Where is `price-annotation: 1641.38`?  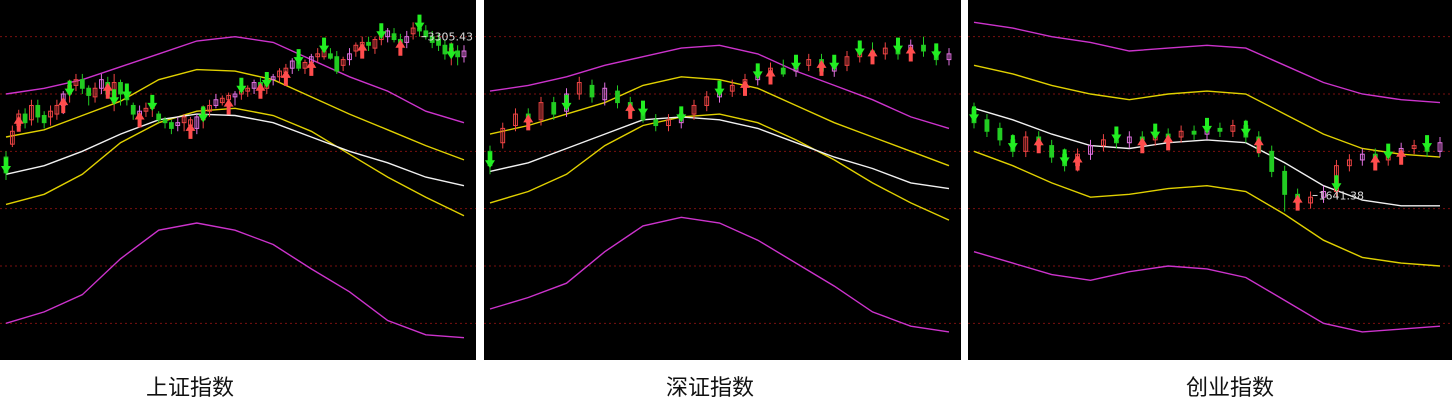 price-annotation: 1641.38 is located at coordinates (1342, 195).